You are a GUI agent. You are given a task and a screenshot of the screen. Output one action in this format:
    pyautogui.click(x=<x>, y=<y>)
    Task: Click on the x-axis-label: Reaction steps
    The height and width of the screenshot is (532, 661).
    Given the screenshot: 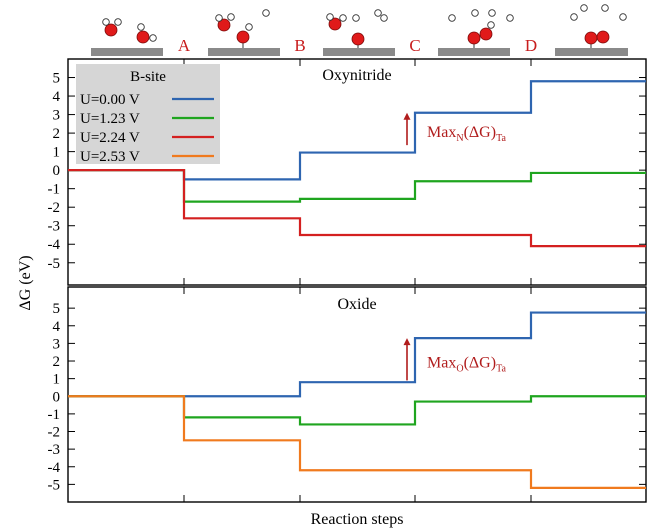 What is the action you would take?
    pyautogui.click(x=357, y=519)
    